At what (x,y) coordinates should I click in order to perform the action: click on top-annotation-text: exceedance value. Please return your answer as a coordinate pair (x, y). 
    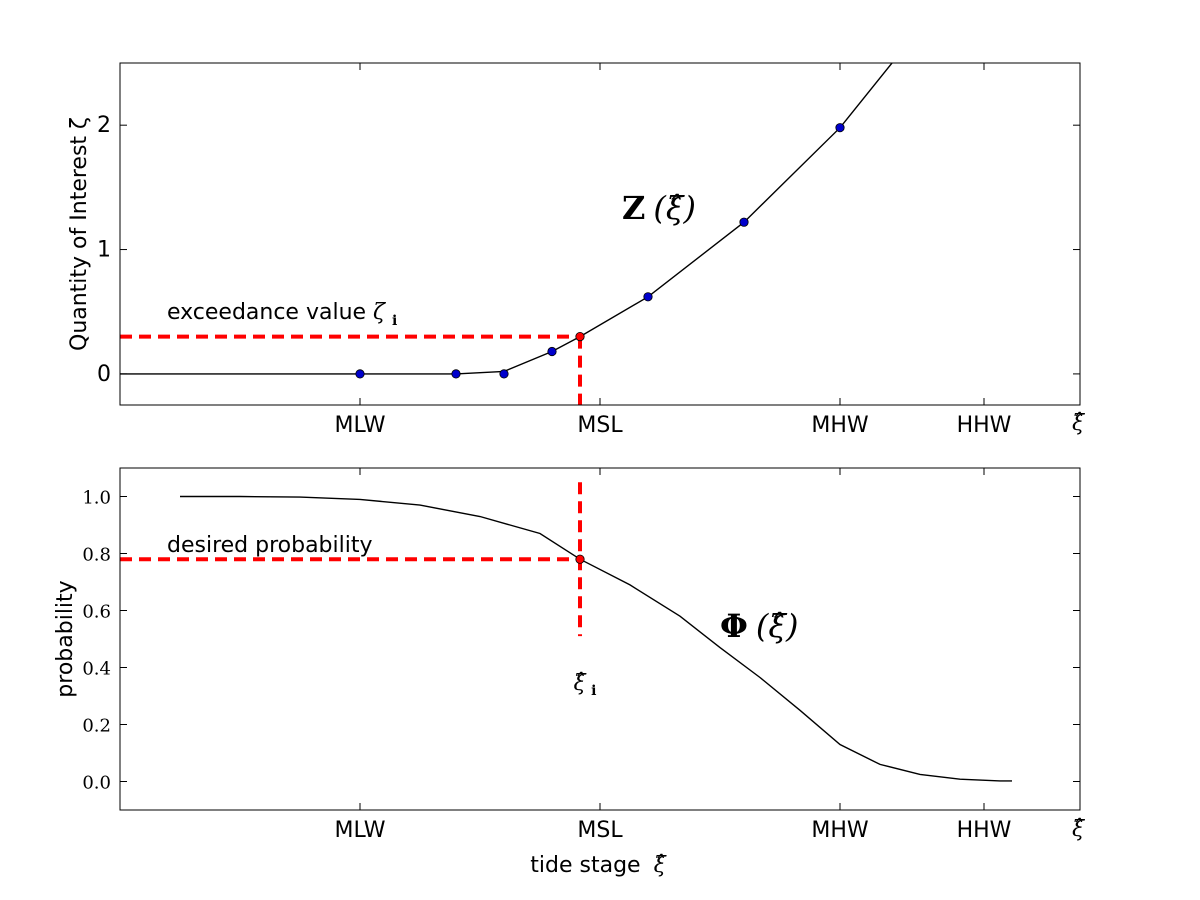
    Looking at the image, I should click on (270, 312).